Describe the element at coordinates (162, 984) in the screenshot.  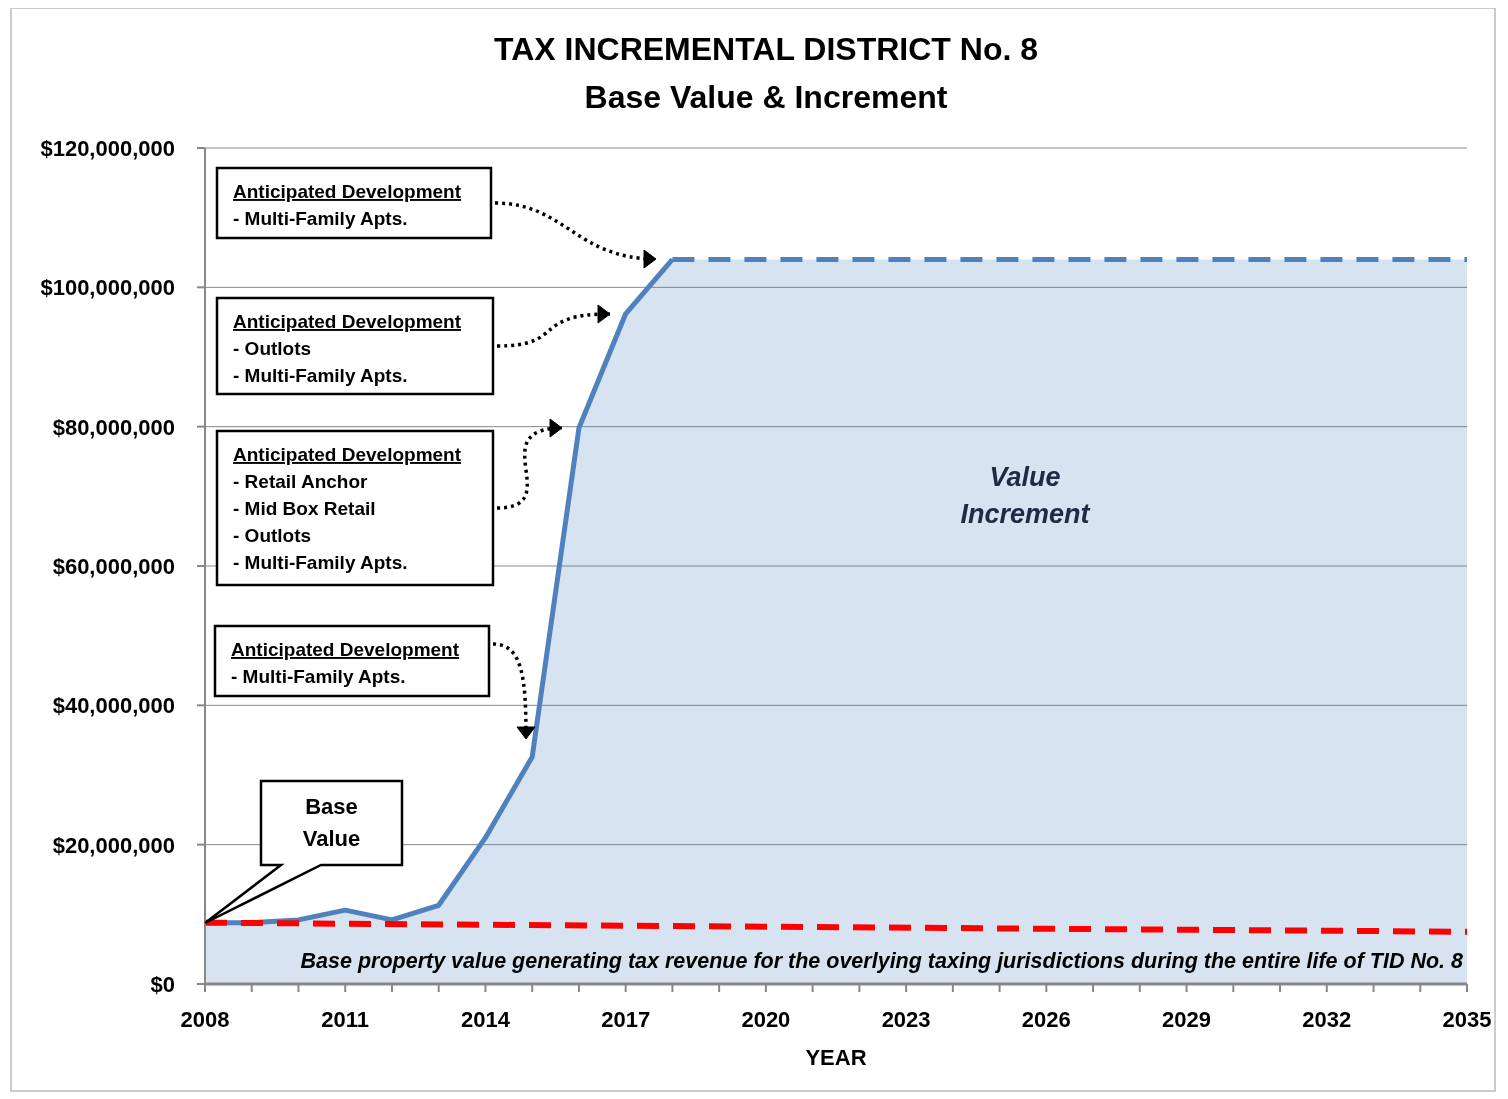
I see `y-tick-label: $0` at that location.